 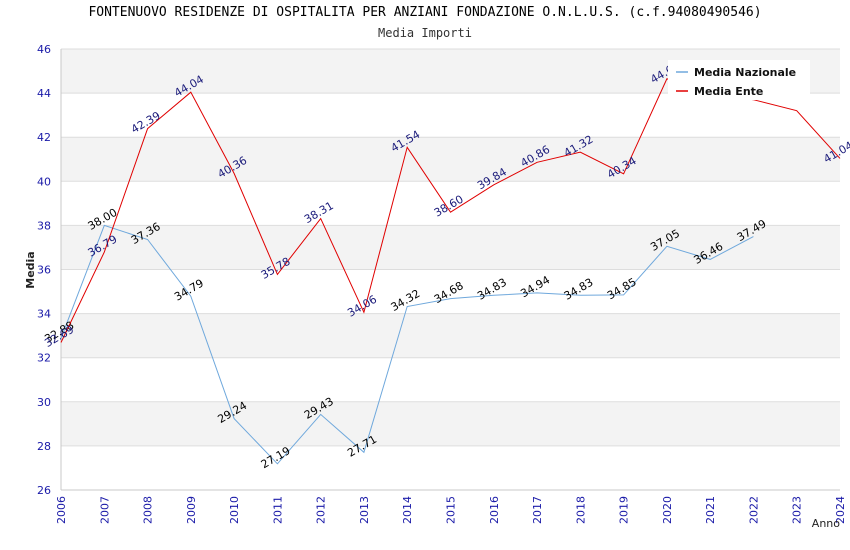 I want to click on y-tick-label: 46, so click(x=44, y=49).